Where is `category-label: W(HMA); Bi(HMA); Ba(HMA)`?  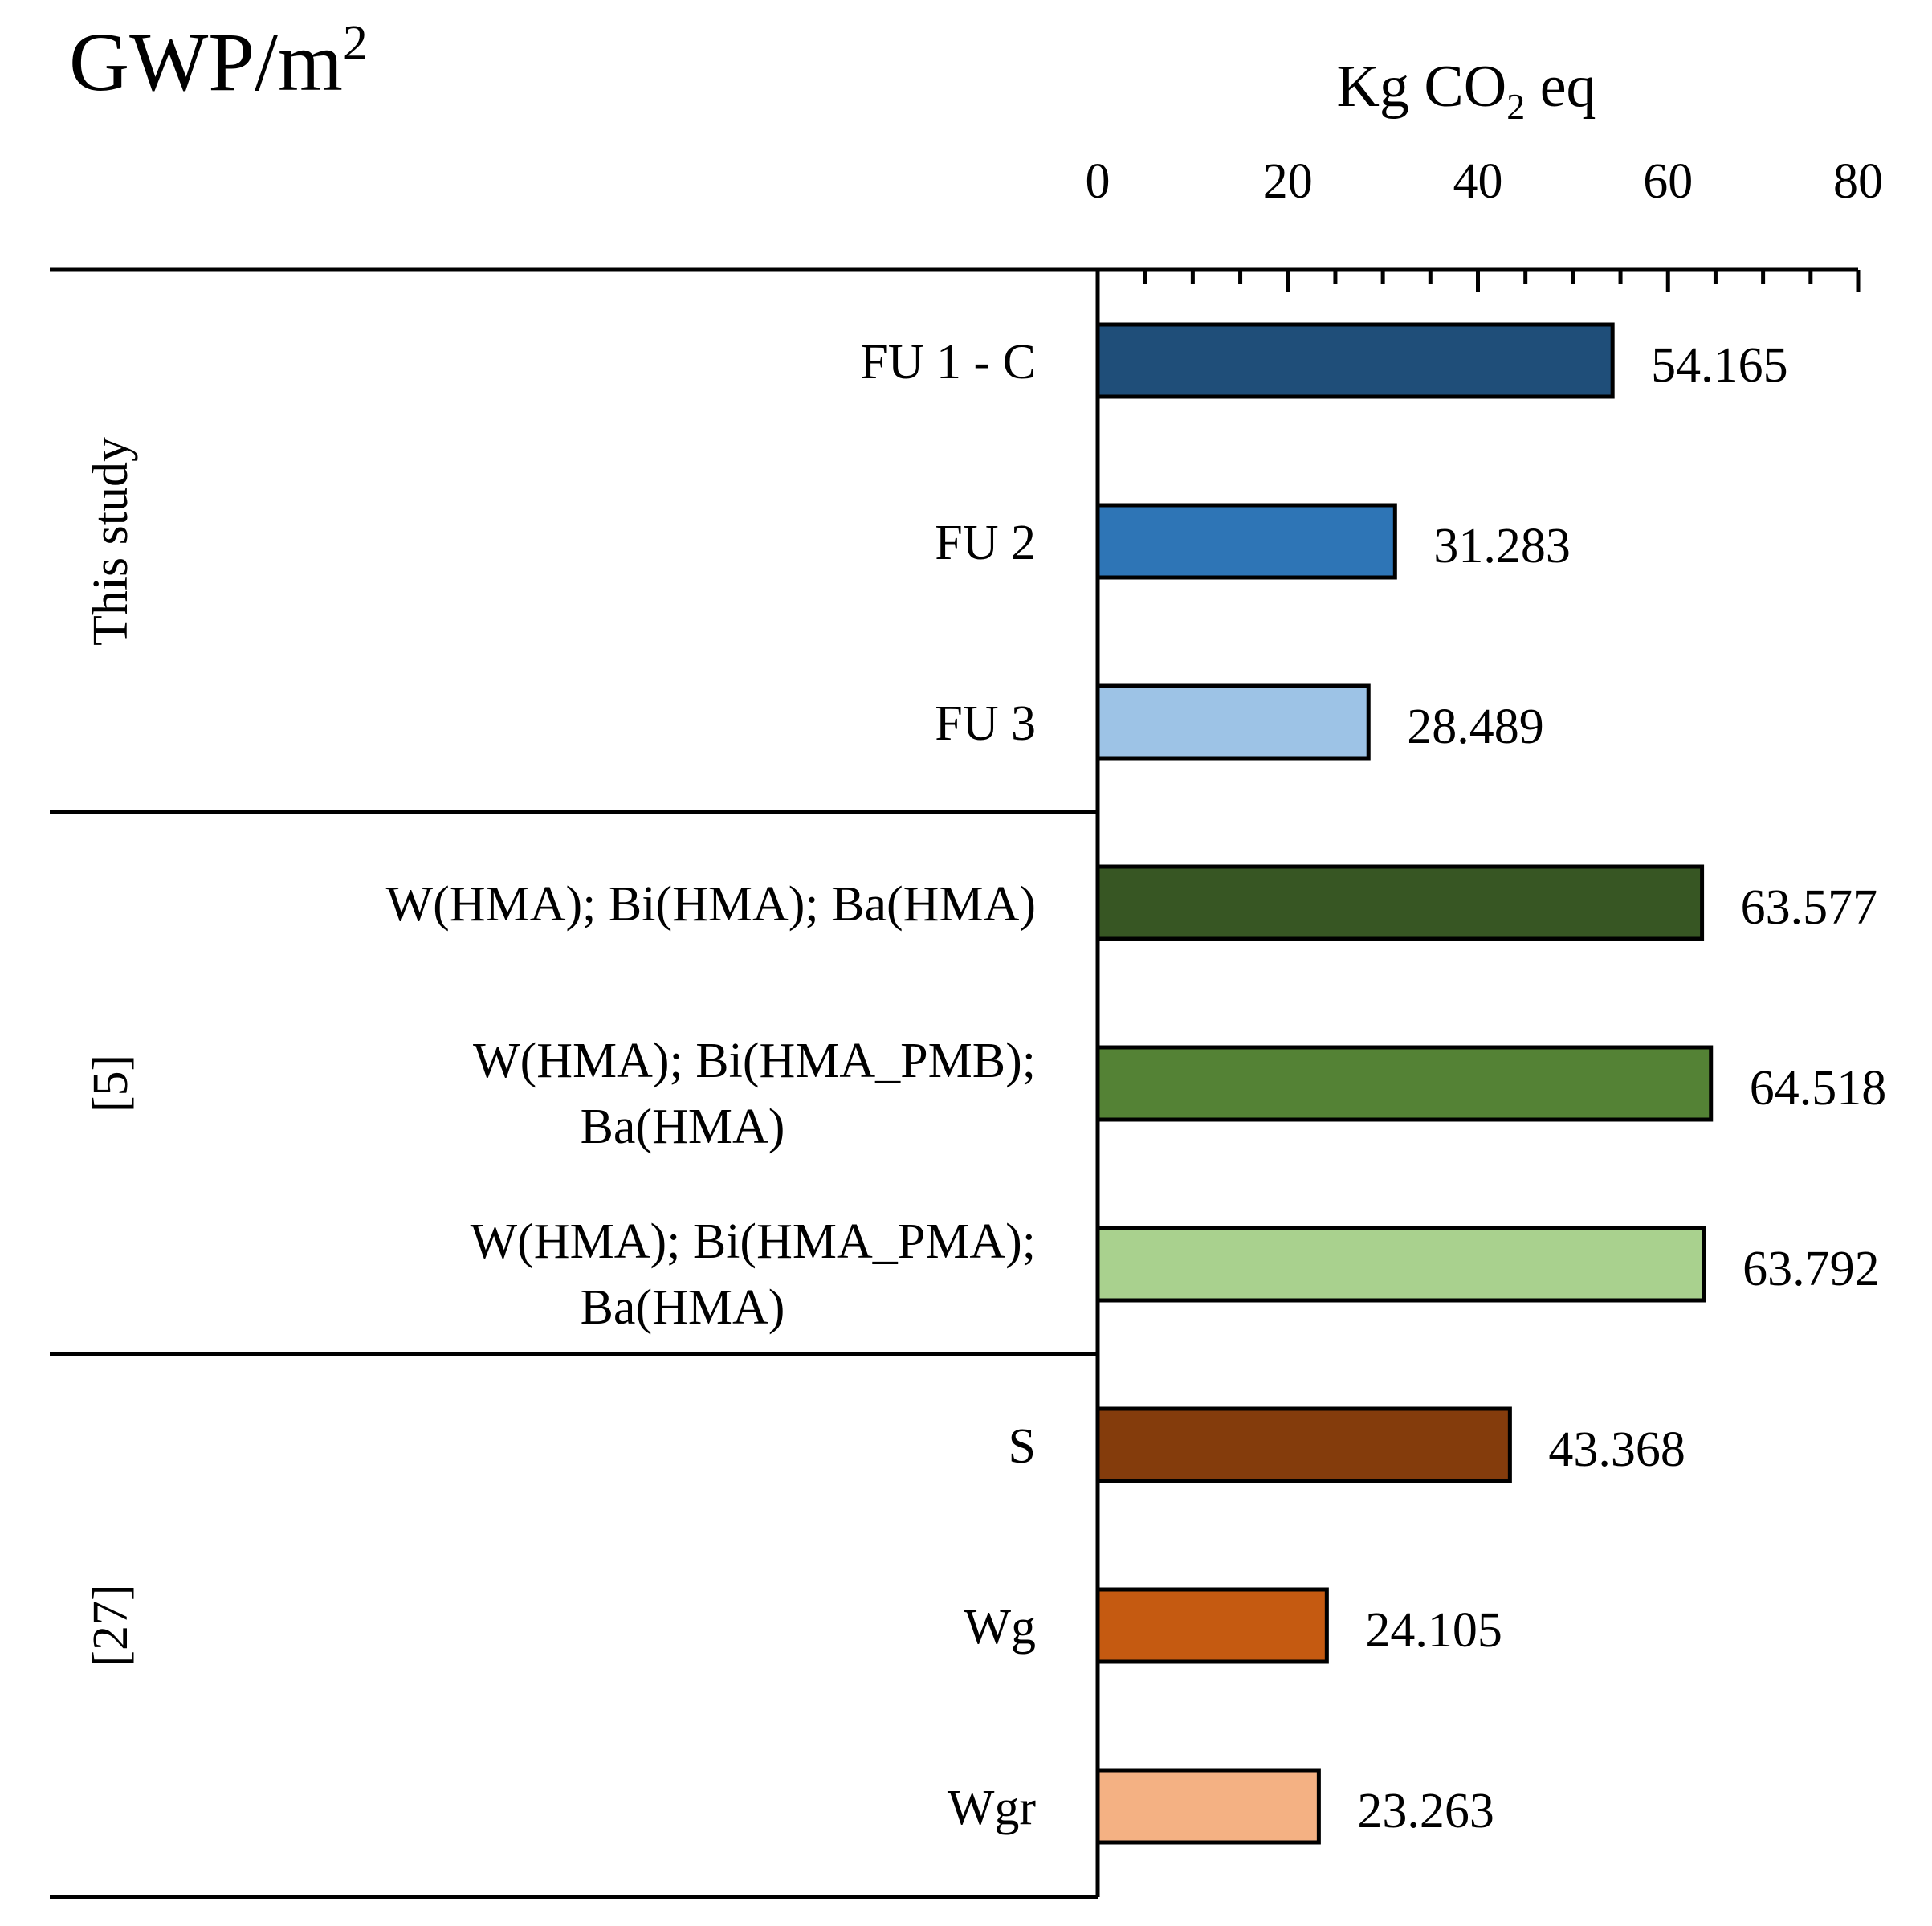
category-label: W(HMA); Bi(HMA); Ba(HMA) is located at coordinates (711, 904).